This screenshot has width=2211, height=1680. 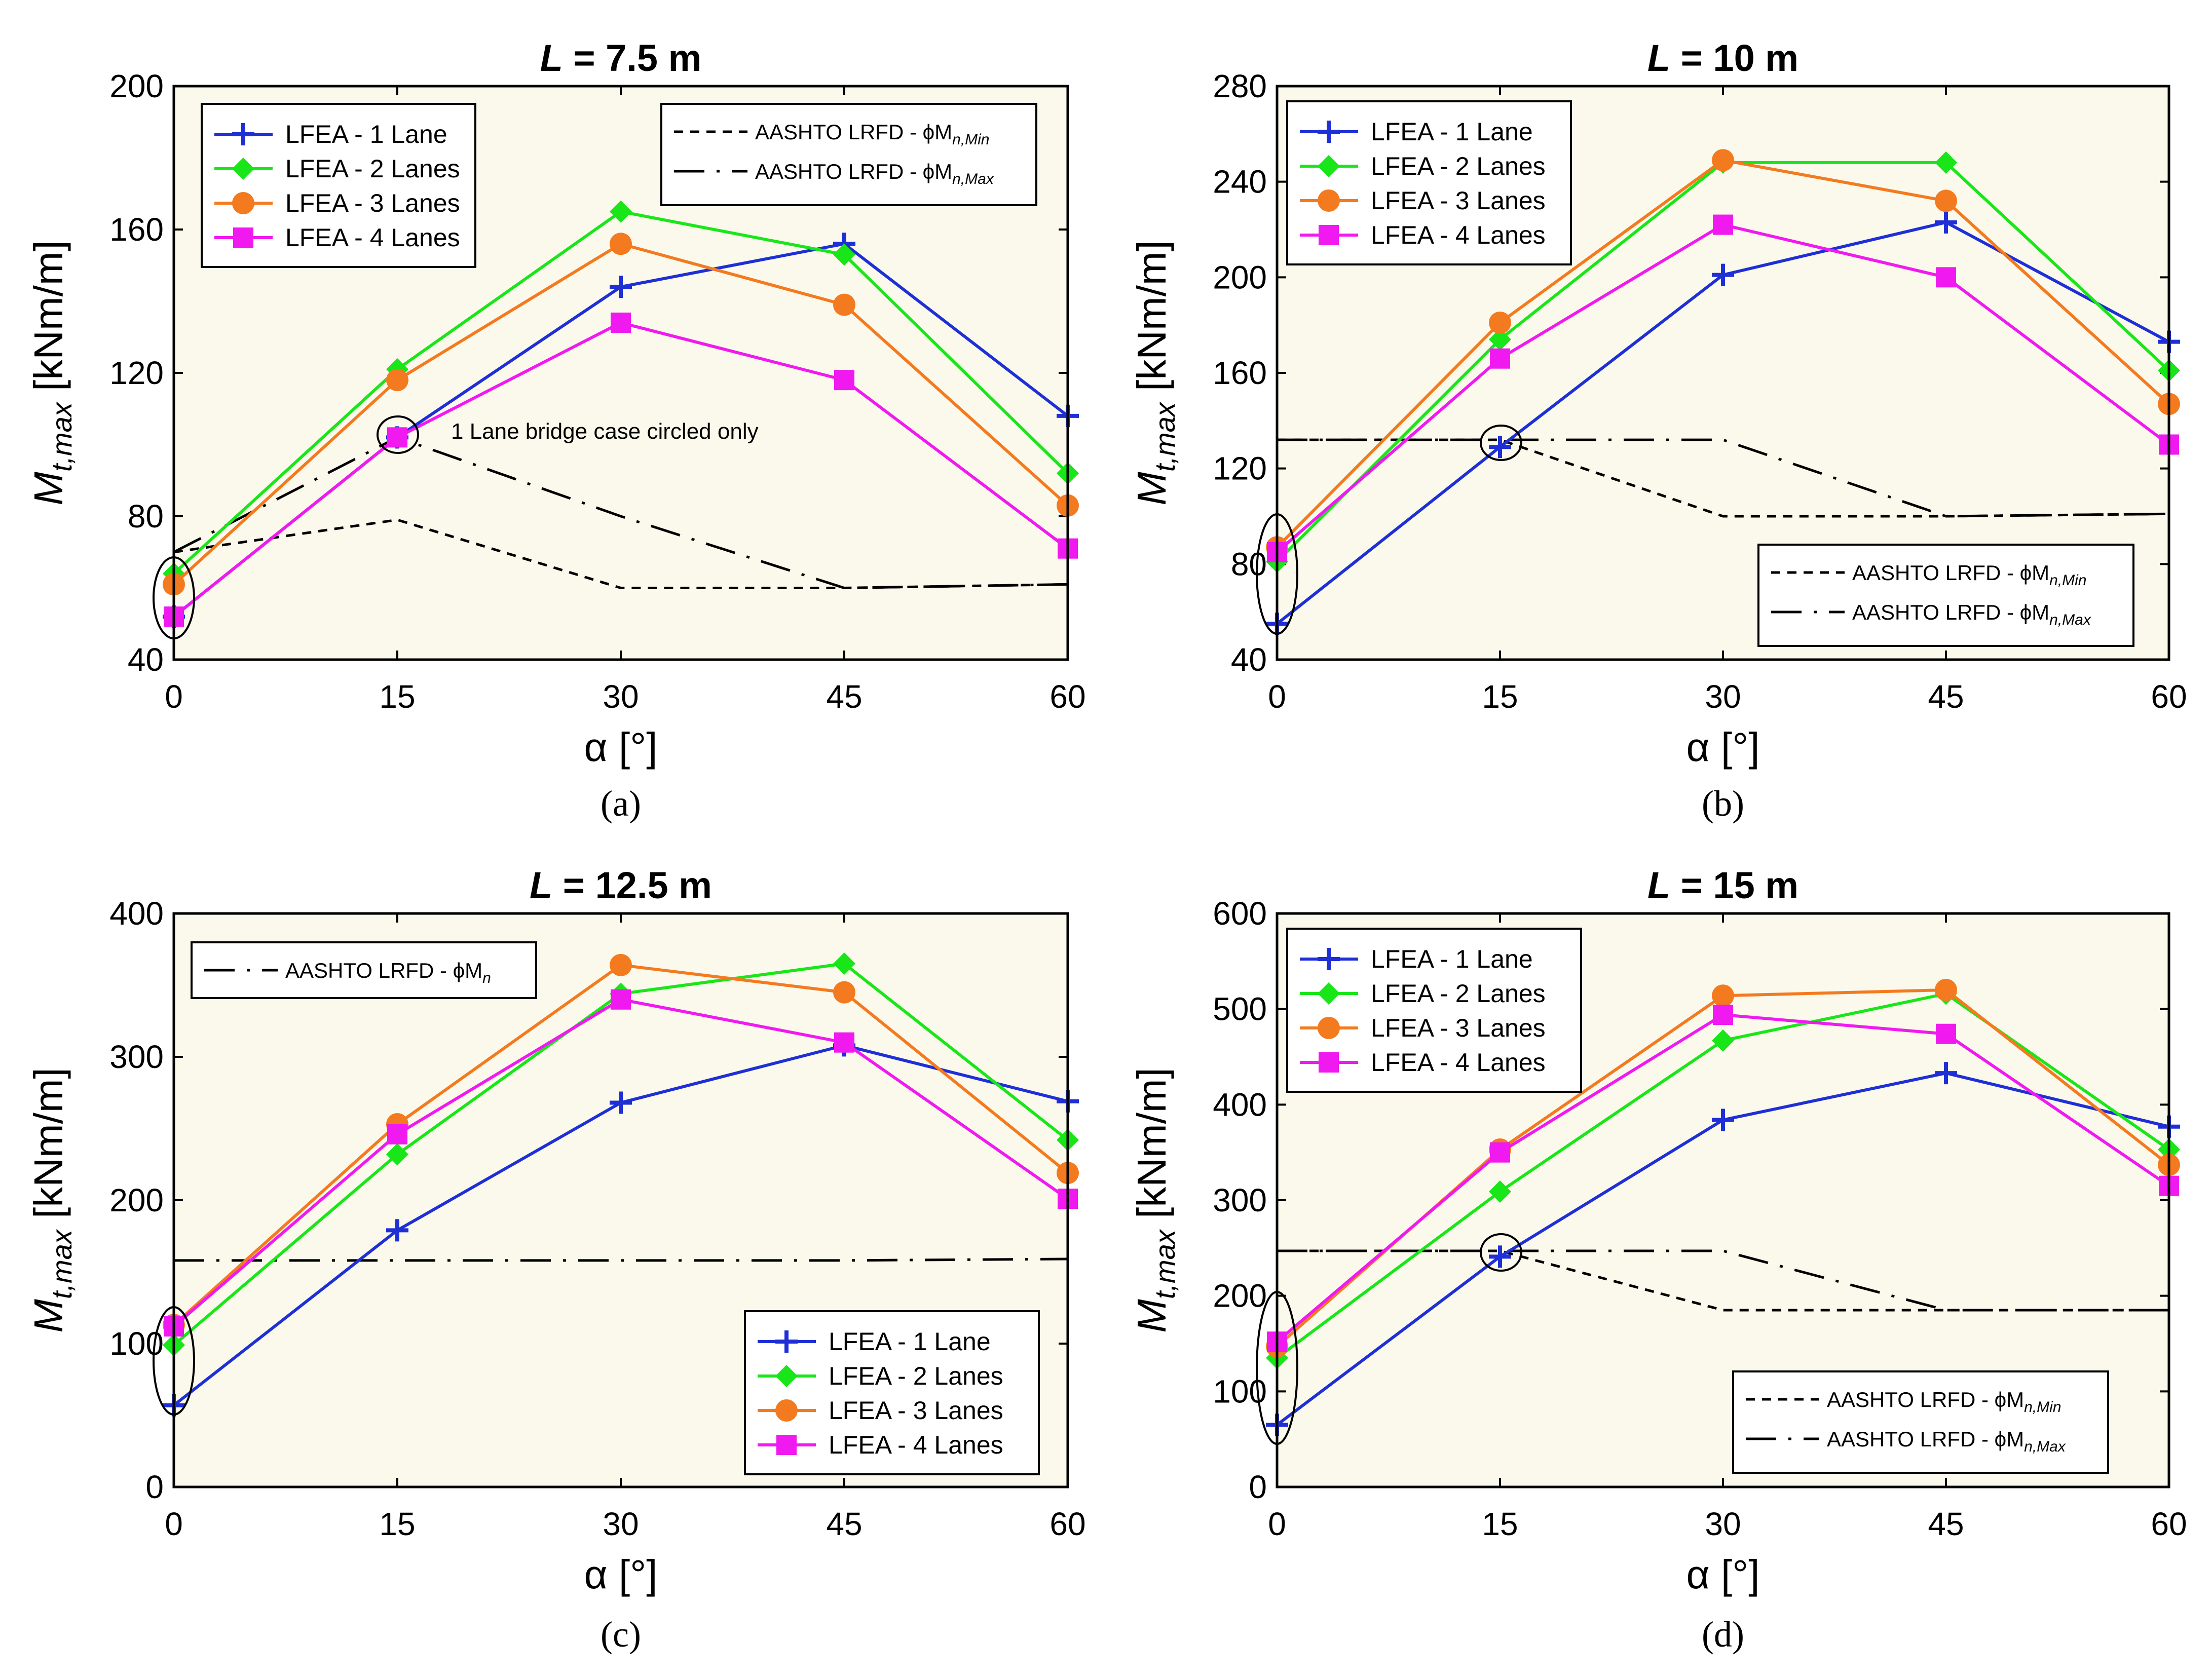 I want to click on legend-entry-subscript: n,Min, so click(x=970, y=139).